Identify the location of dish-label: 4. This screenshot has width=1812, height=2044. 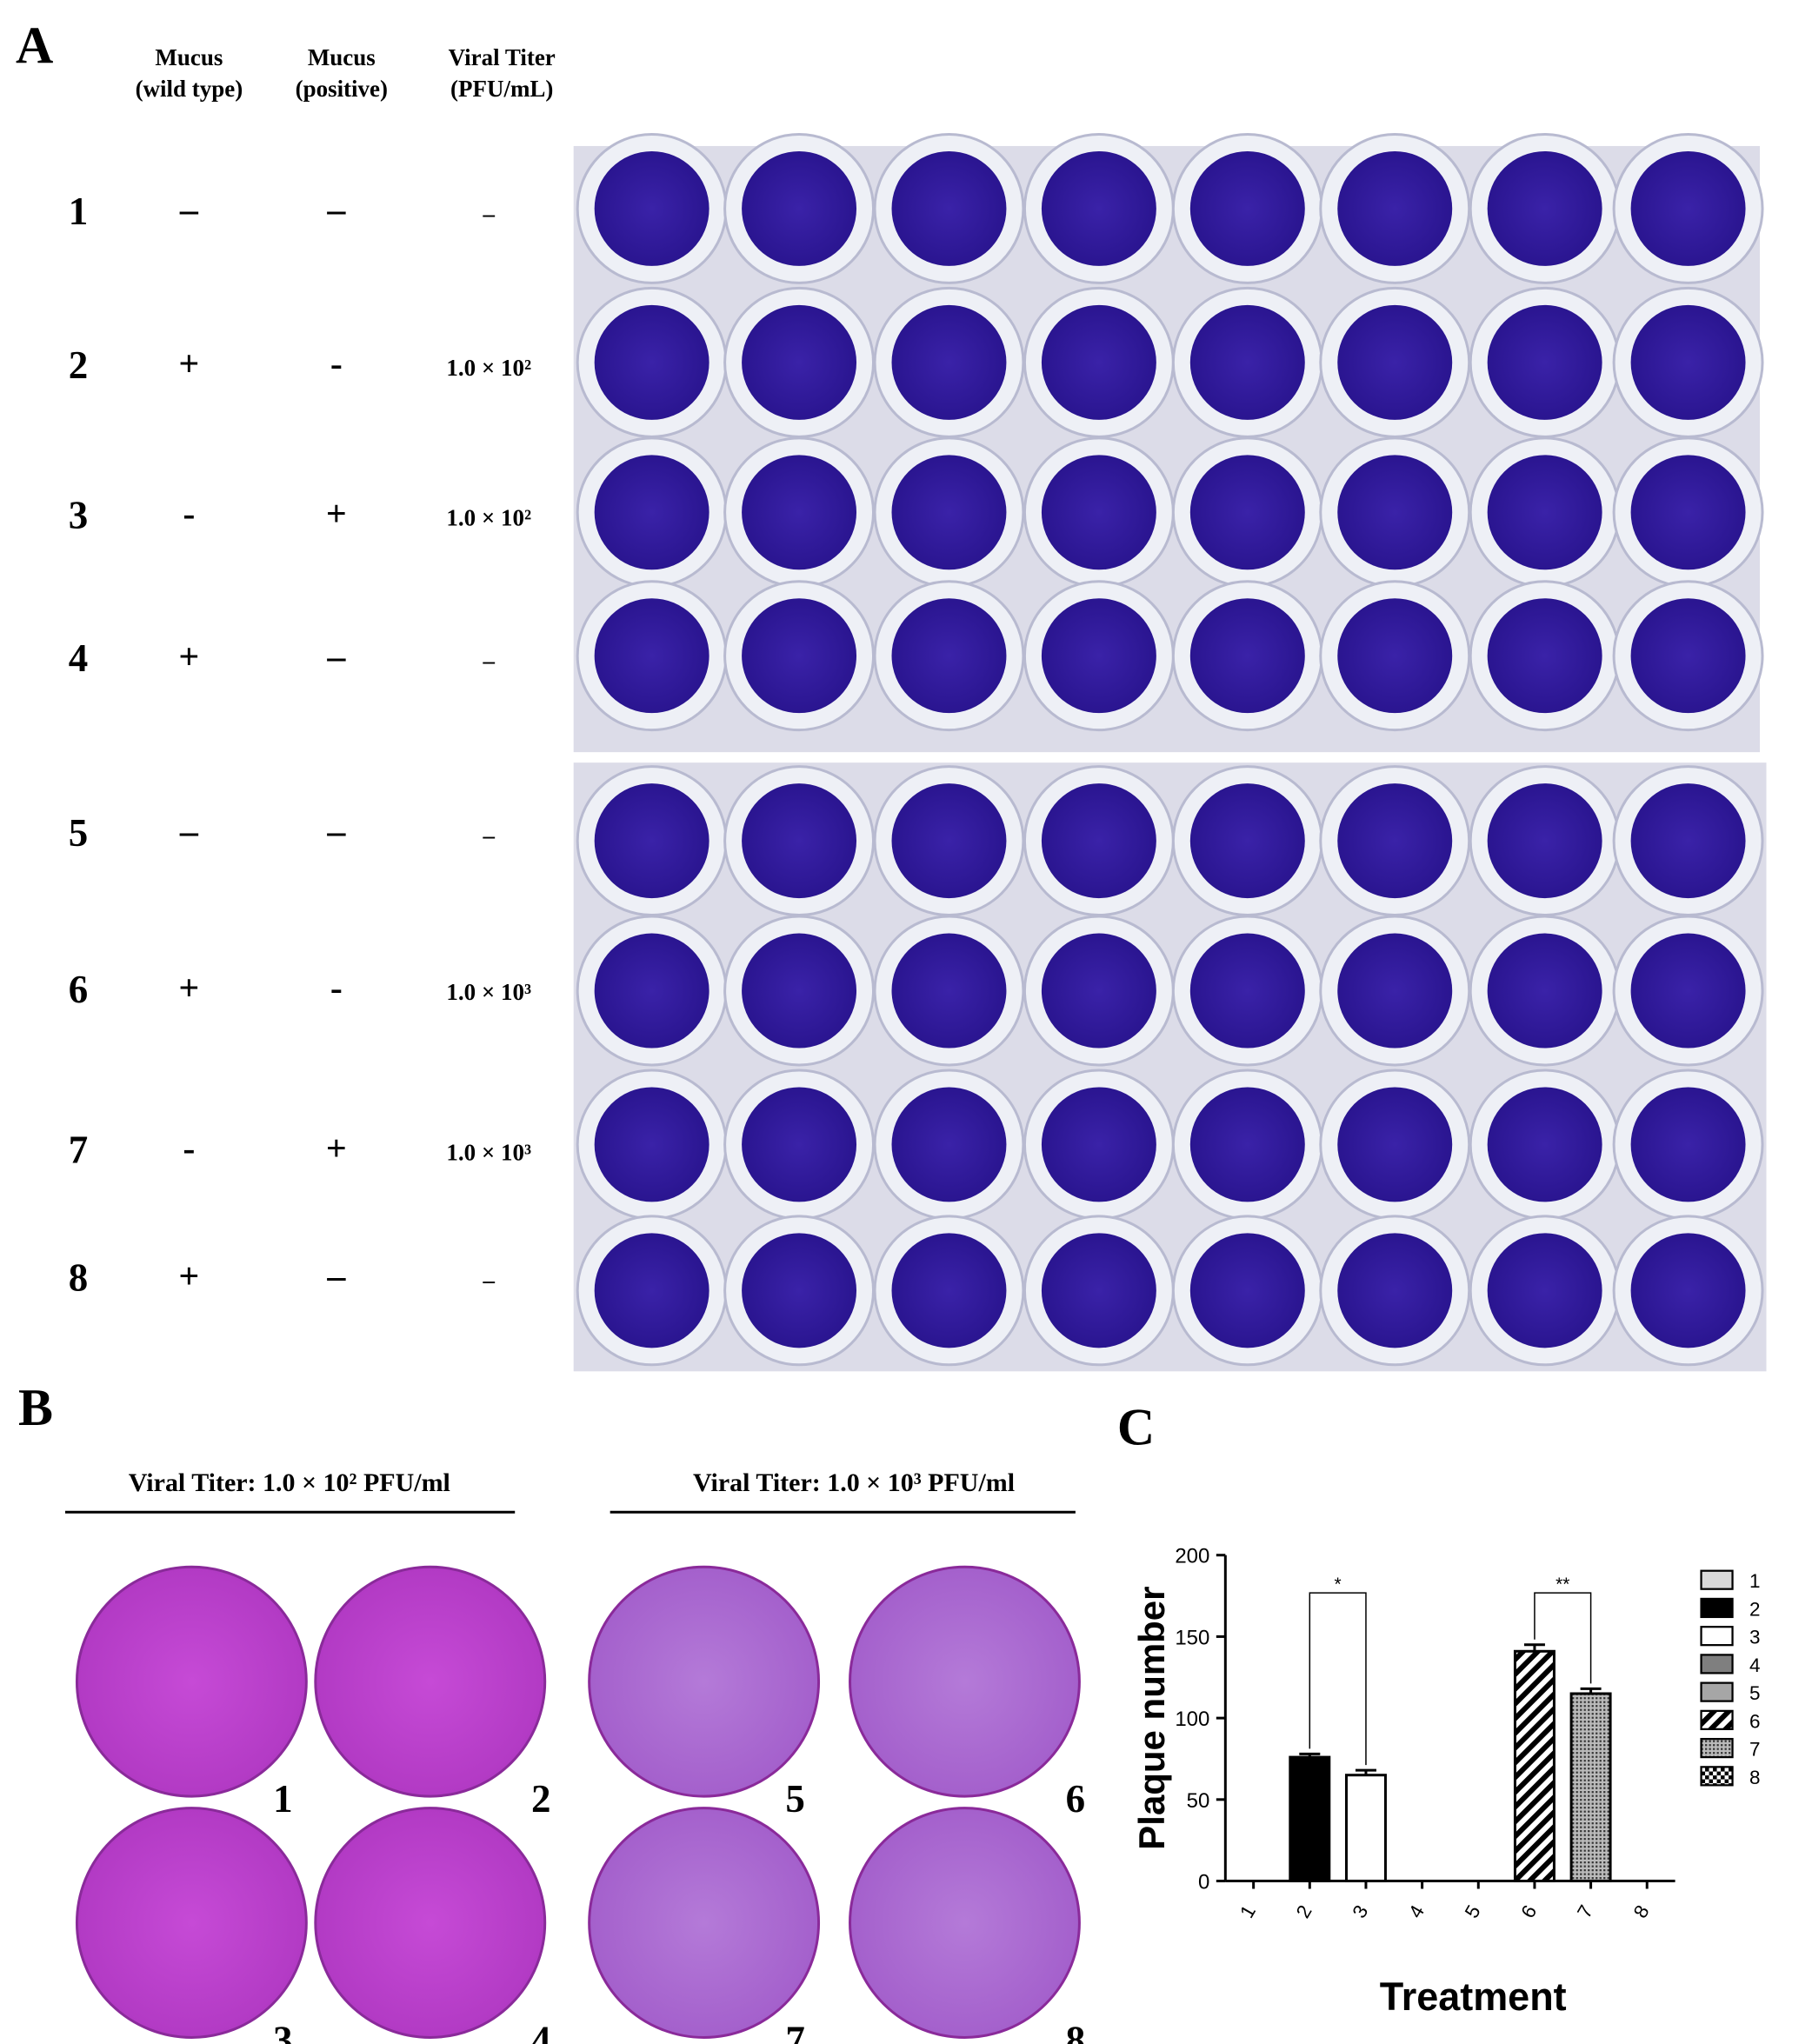
(541, 2031).